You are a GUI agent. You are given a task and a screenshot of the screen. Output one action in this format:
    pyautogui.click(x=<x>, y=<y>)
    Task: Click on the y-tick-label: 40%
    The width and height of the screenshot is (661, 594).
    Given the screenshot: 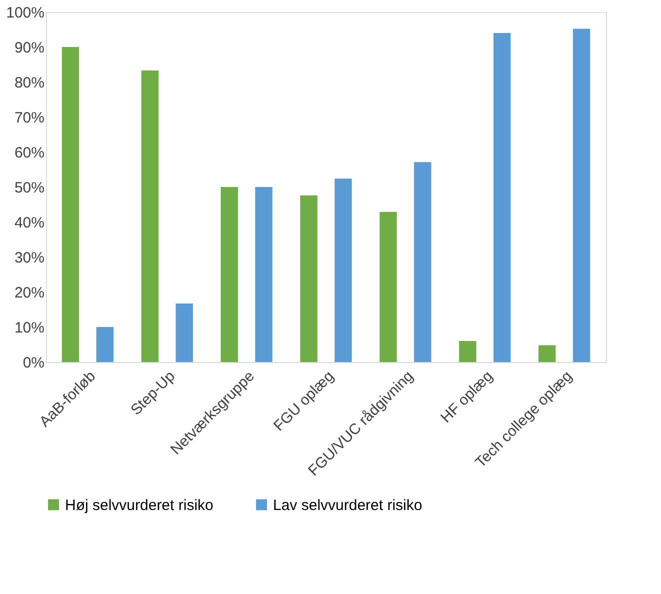 What is the action you would take?
    pyautogui.click(x=29, y=223)
    